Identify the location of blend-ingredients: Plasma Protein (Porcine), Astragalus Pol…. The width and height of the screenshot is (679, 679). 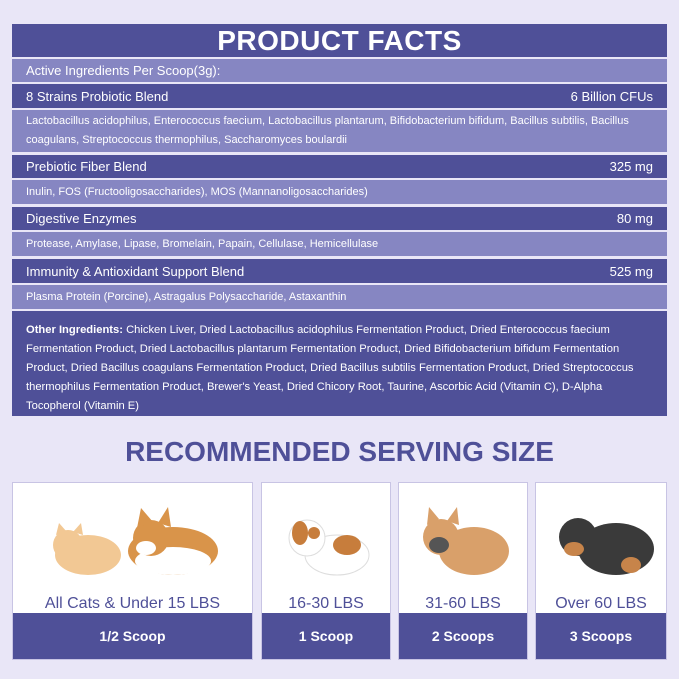
(339, 297).